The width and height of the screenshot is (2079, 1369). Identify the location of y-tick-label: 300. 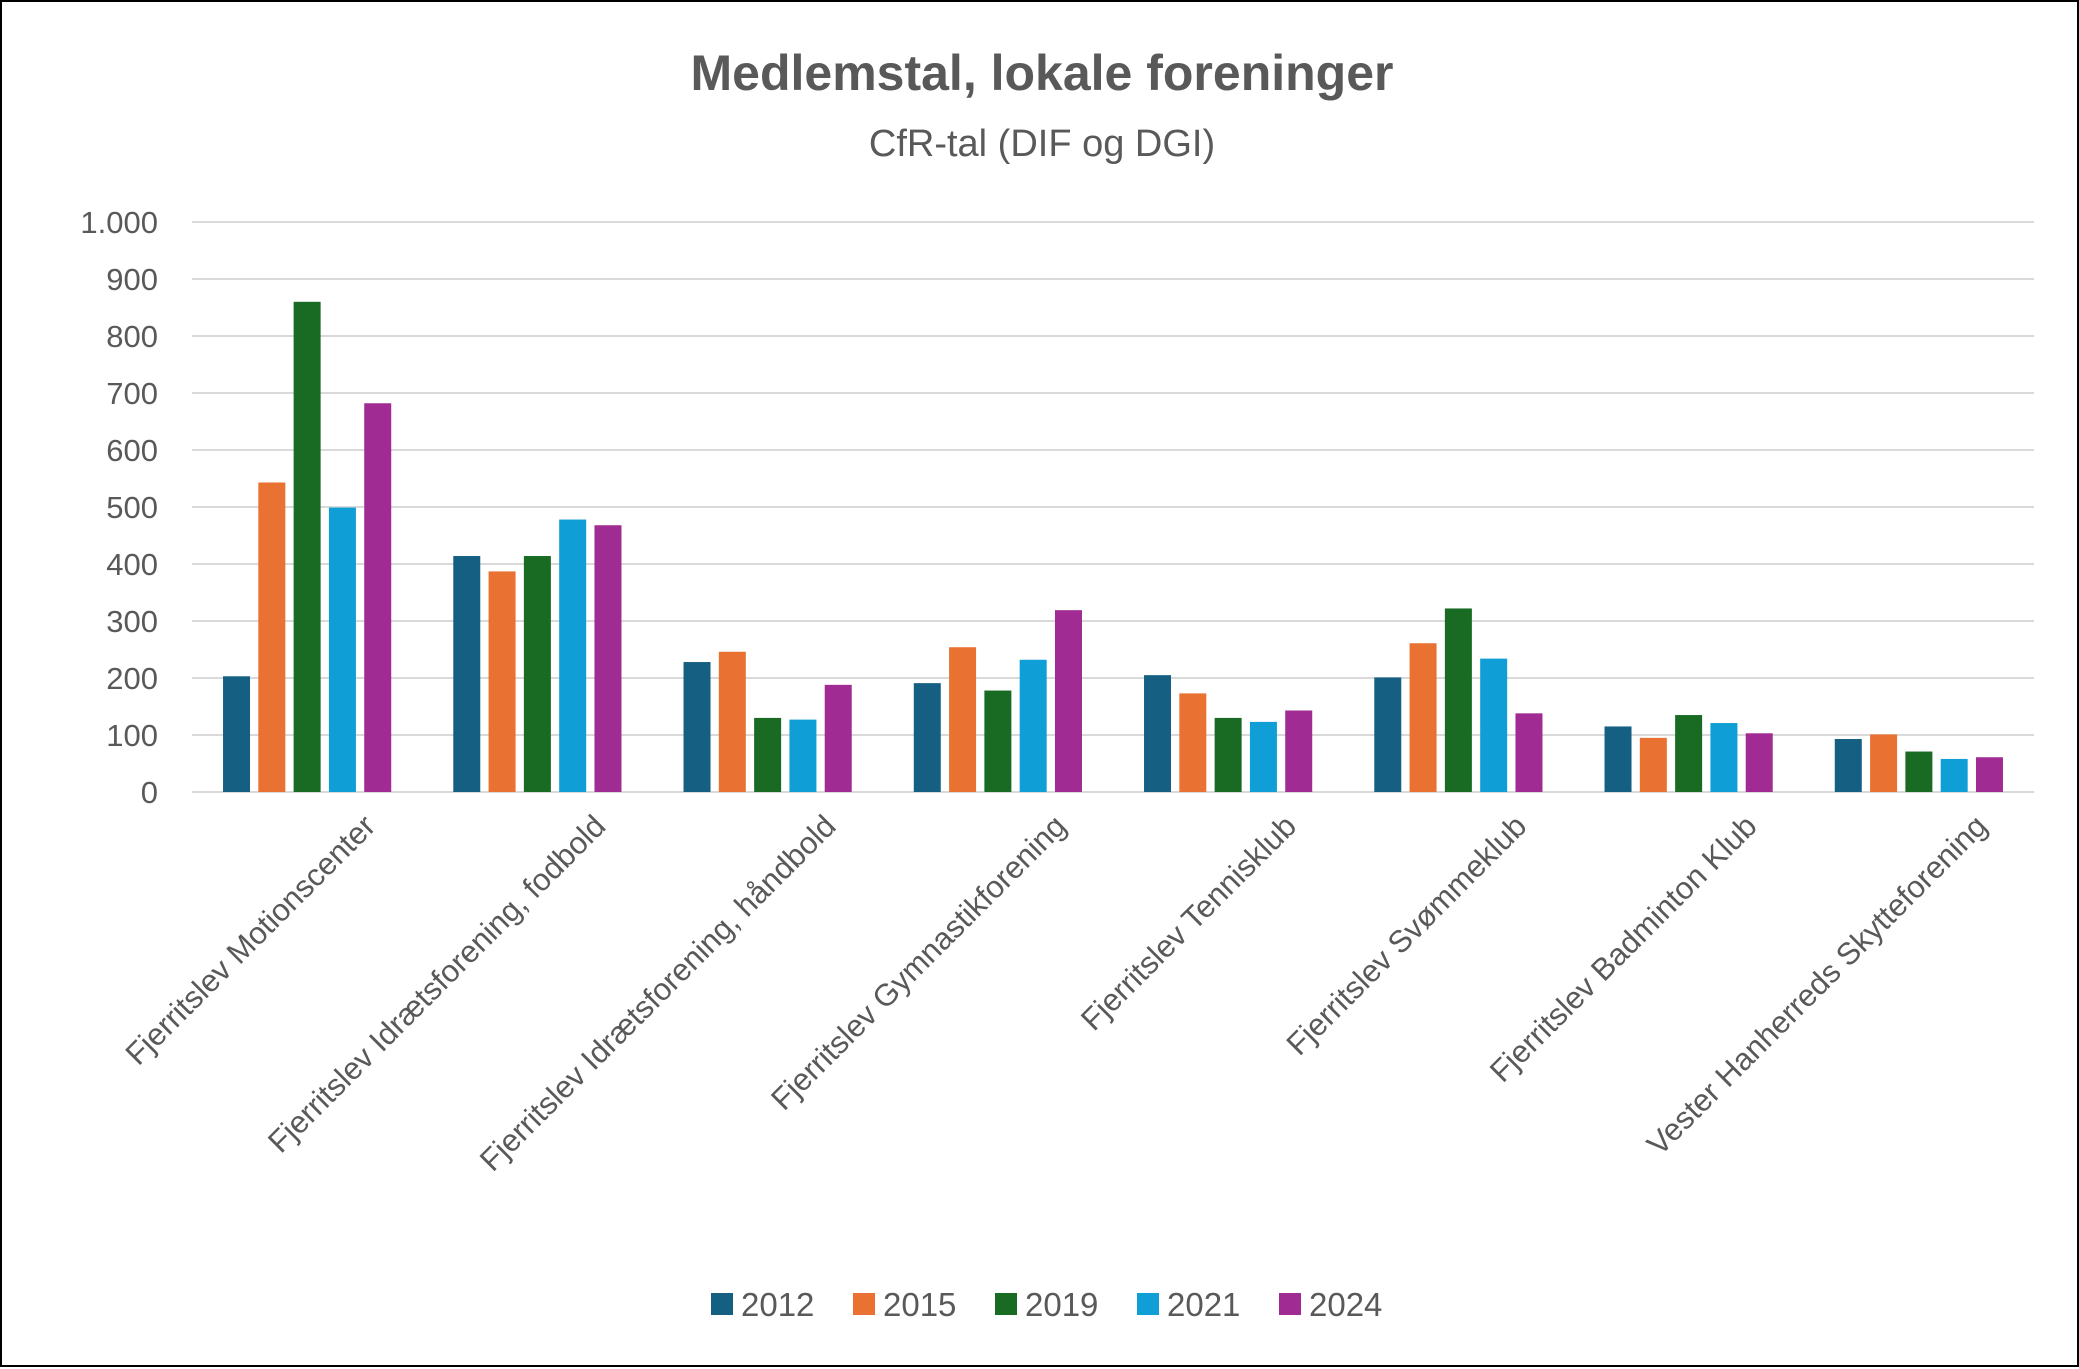
(132, 621).